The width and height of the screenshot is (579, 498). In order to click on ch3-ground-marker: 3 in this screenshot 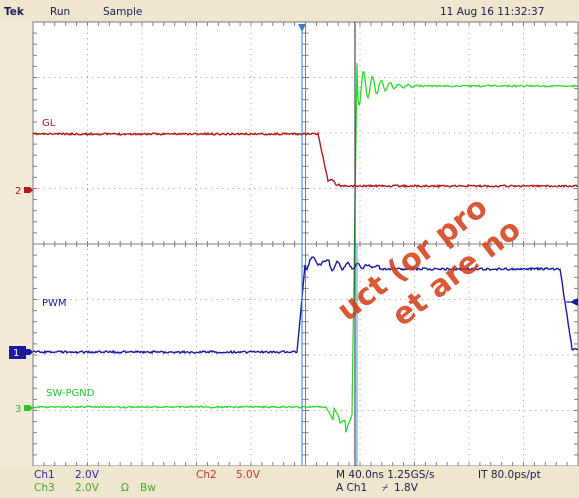, I will do `click(24, 409)`.